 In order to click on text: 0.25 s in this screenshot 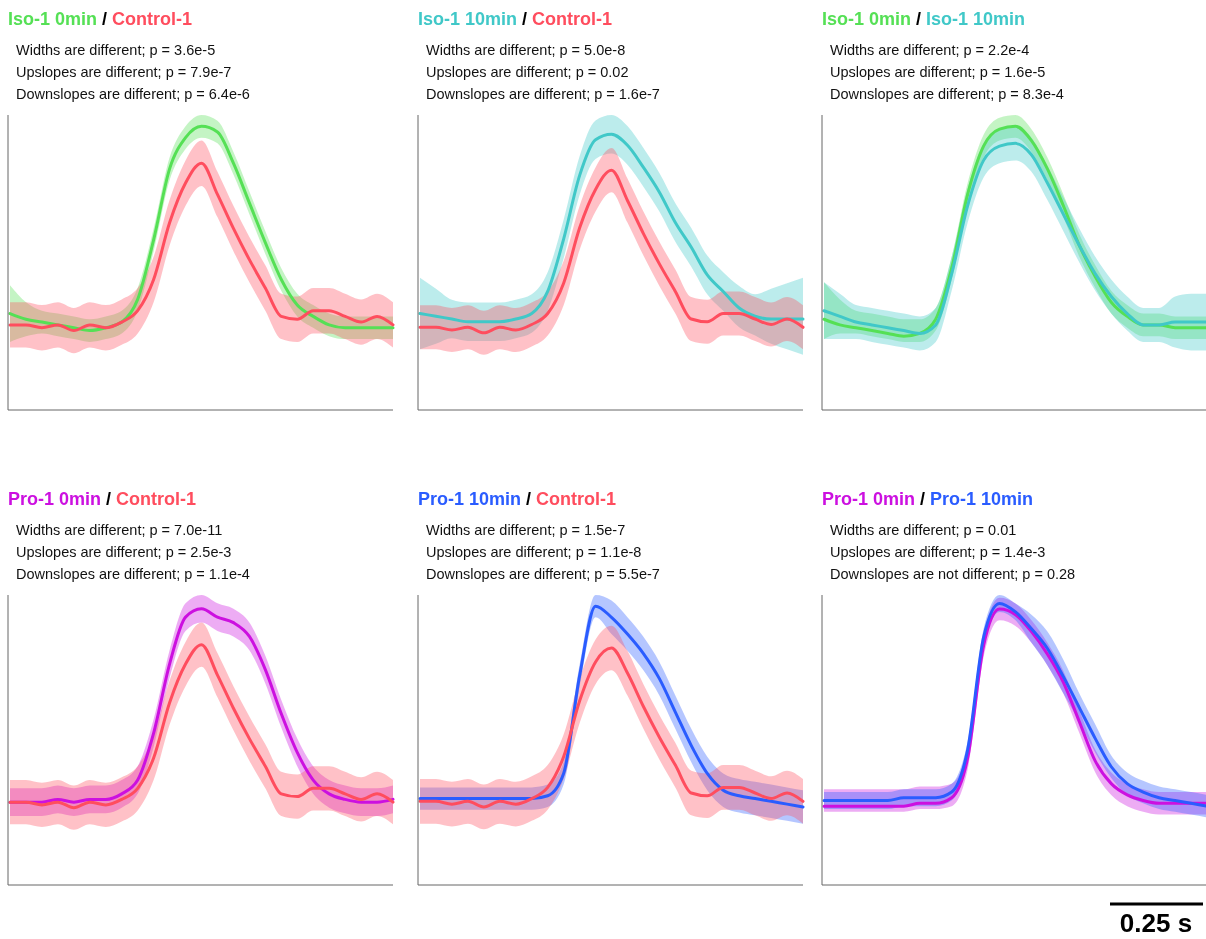, I will do `click(1156, 923)`.